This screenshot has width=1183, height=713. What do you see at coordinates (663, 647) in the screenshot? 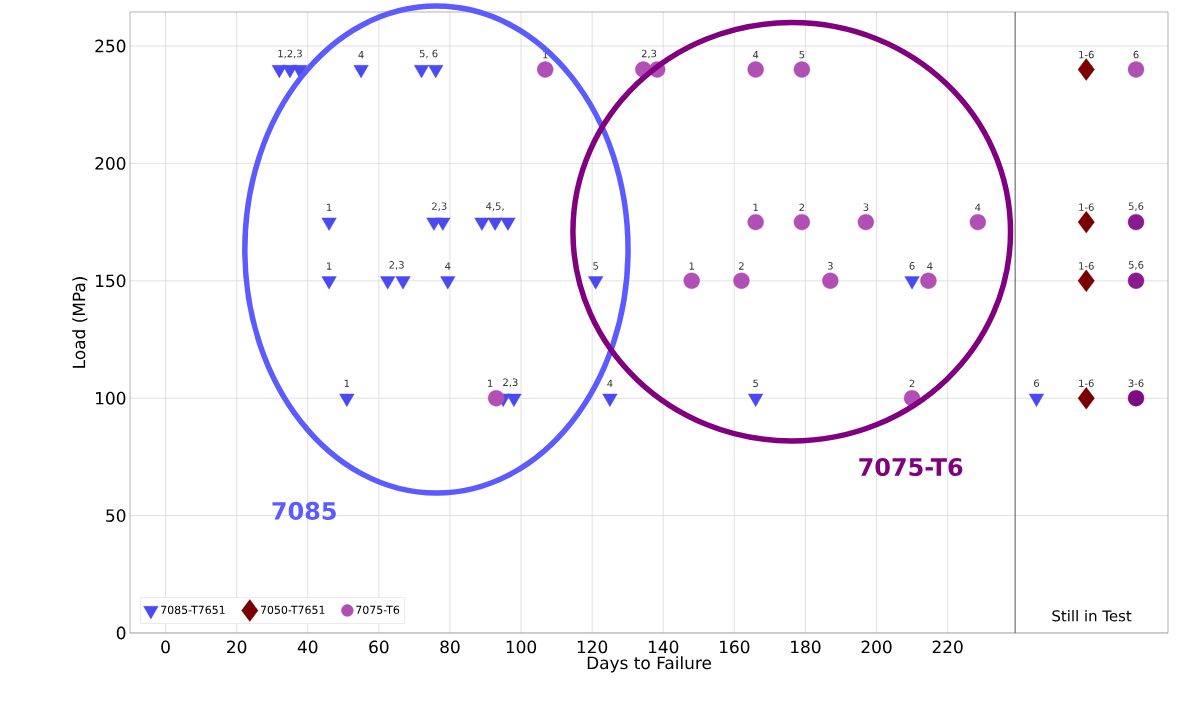
I see `x-tick-label: 140` at bounding box center [663, 647].